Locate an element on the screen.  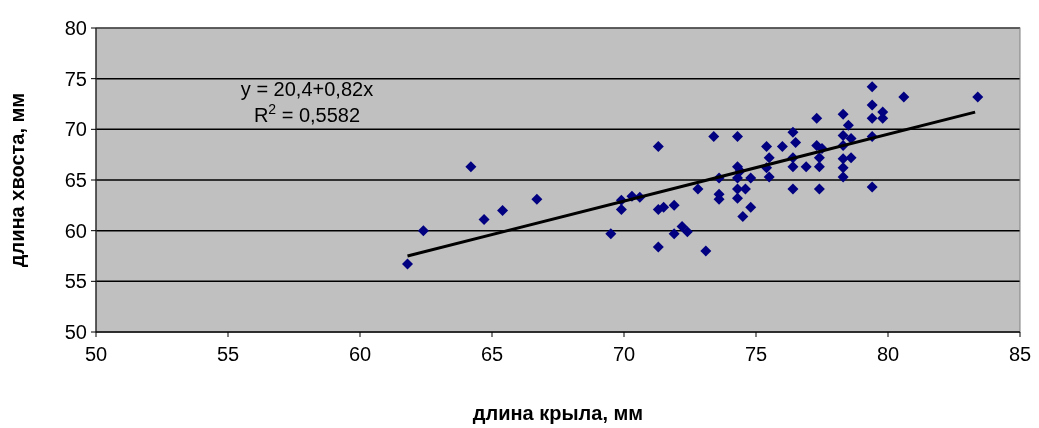
y-tick-label: 70 is located at coordinates (75, 129).